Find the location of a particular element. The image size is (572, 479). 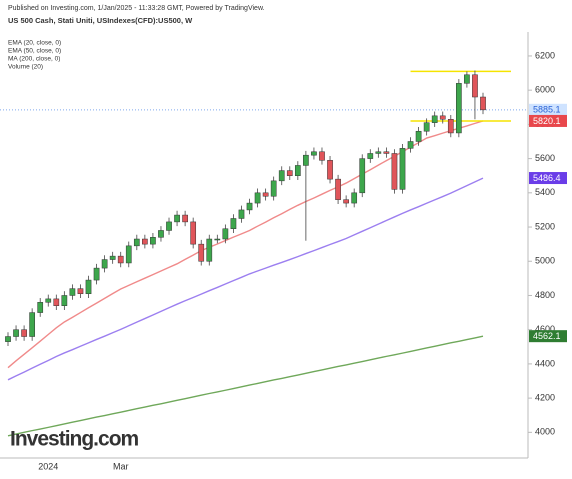

y-tick-label: 5000 is located at coordinates (545, 261).